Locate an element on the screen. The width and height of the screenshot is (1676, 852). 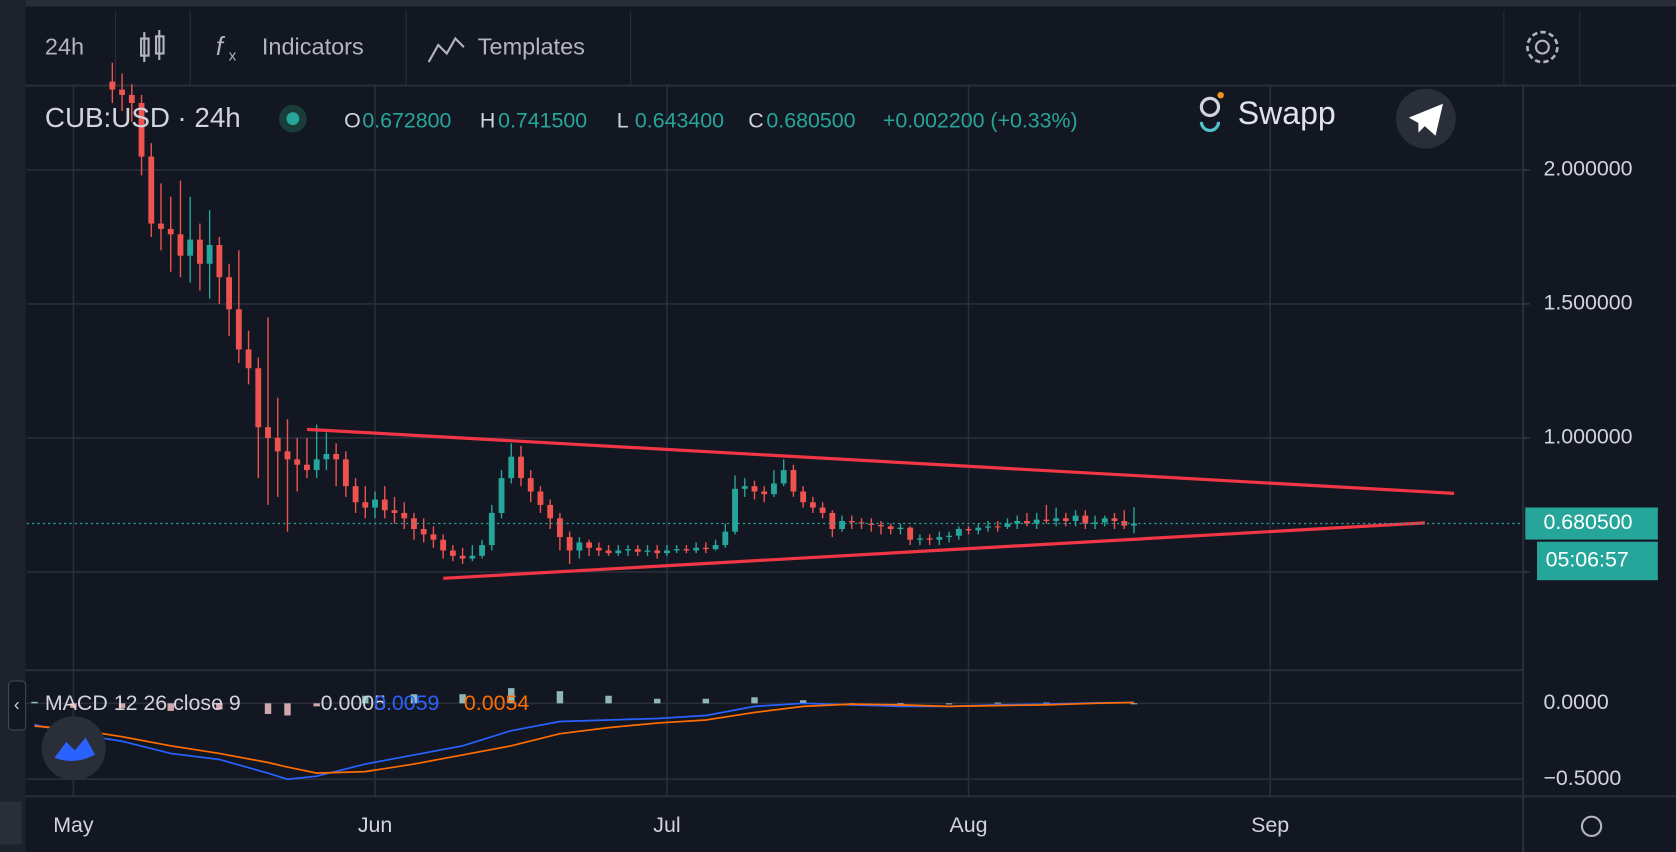
templates-button: Templates is located at coordinates (531, 46).